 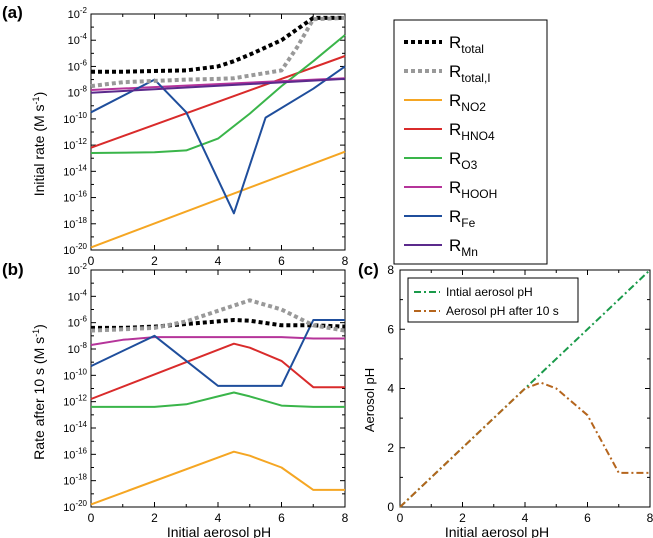 What do you see at coordinates (497, 531) in the screenshot?
I see `xlabel-c: Initial aerosol pH` at bounding box center [497, 531].